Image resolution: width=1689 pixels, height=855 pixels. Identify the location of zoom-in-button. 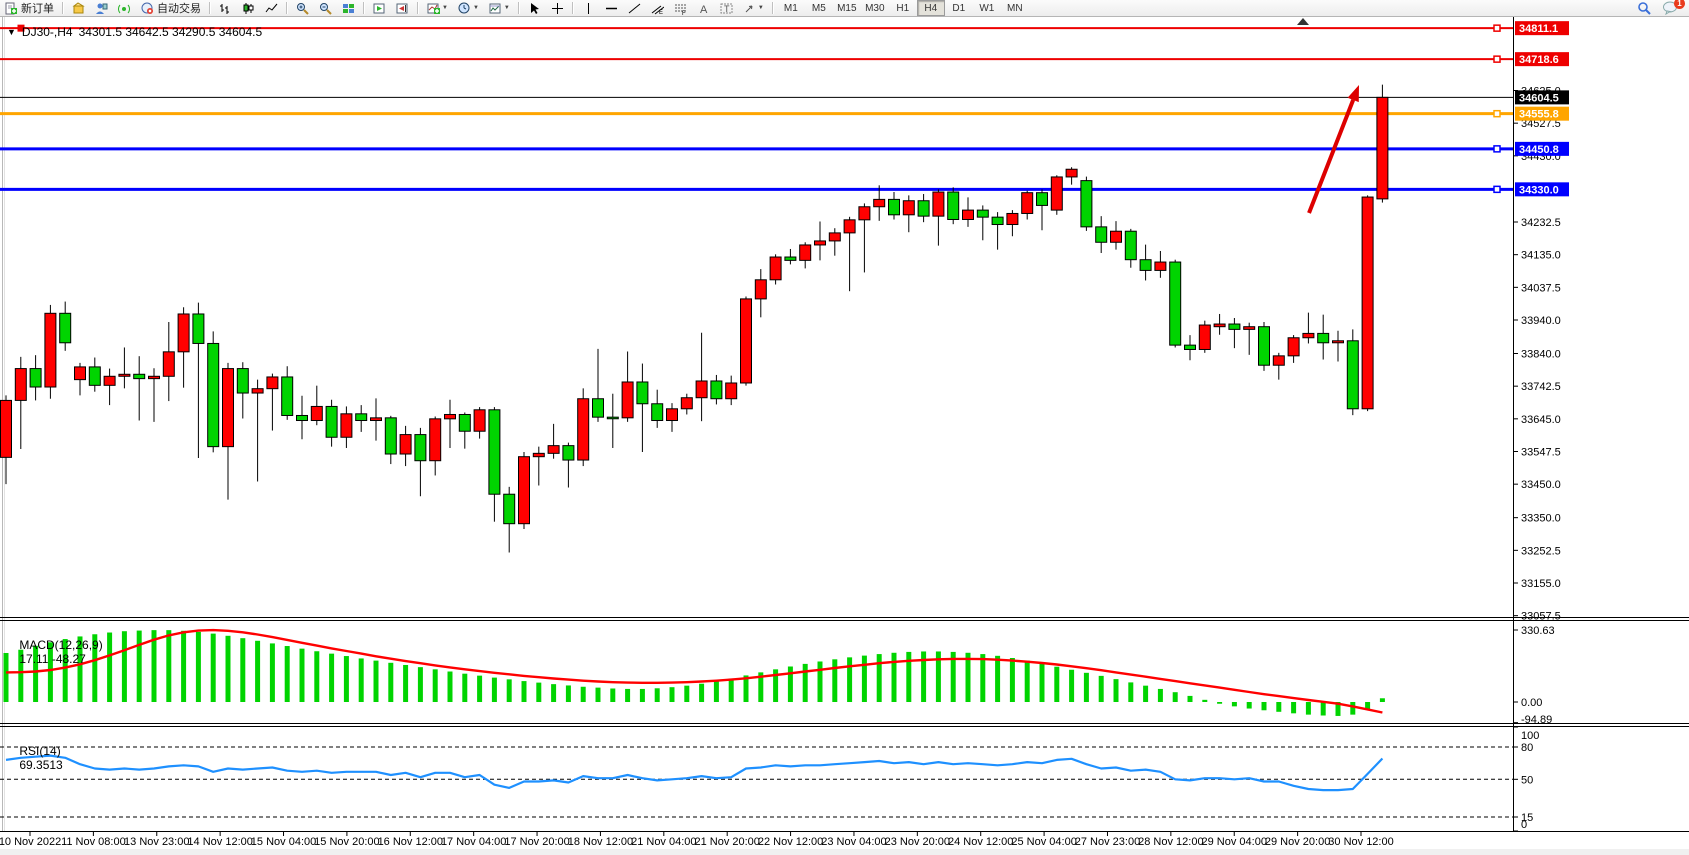
(302, 8).